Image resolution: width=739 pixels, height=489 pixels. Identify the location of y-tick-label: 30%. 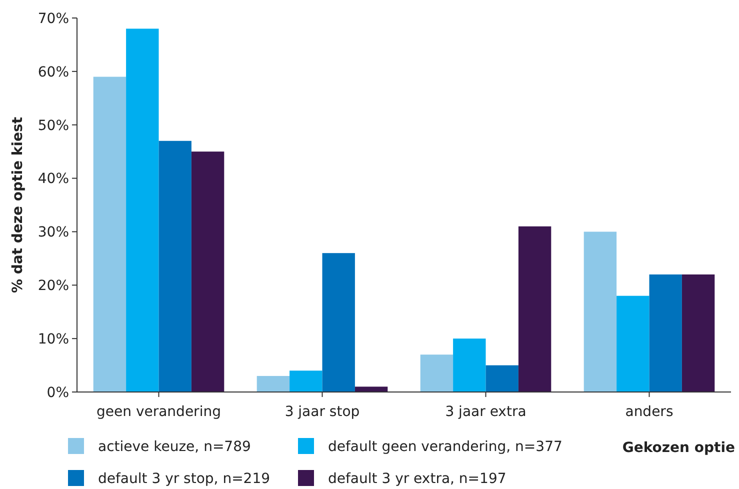
(53, 232).